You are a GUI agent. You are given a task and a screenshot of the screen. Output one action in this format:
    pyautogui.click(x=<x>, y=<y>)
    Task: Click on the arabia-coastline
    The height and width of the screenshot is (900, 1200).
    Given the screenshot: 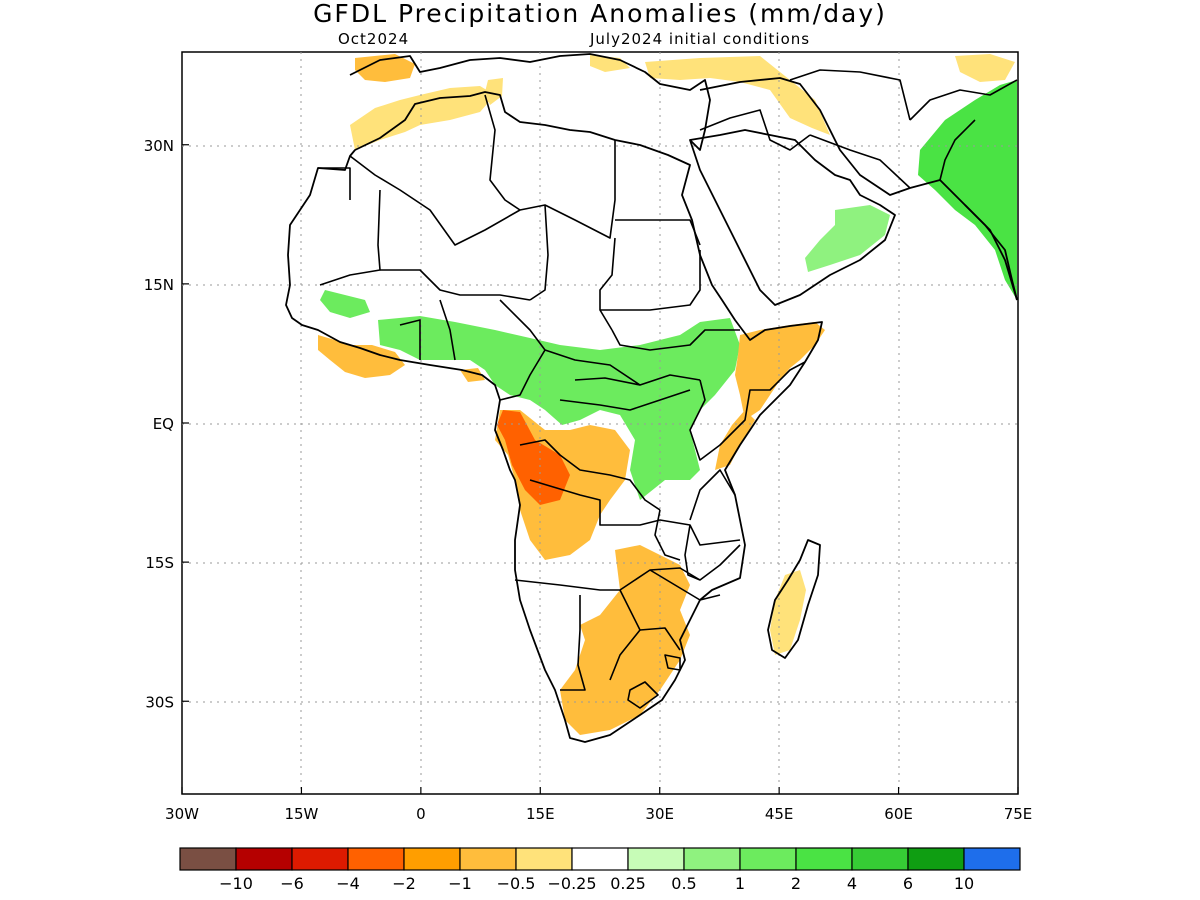 What is the action you would take?
    pyautogui.click(x=792, y=217)
    